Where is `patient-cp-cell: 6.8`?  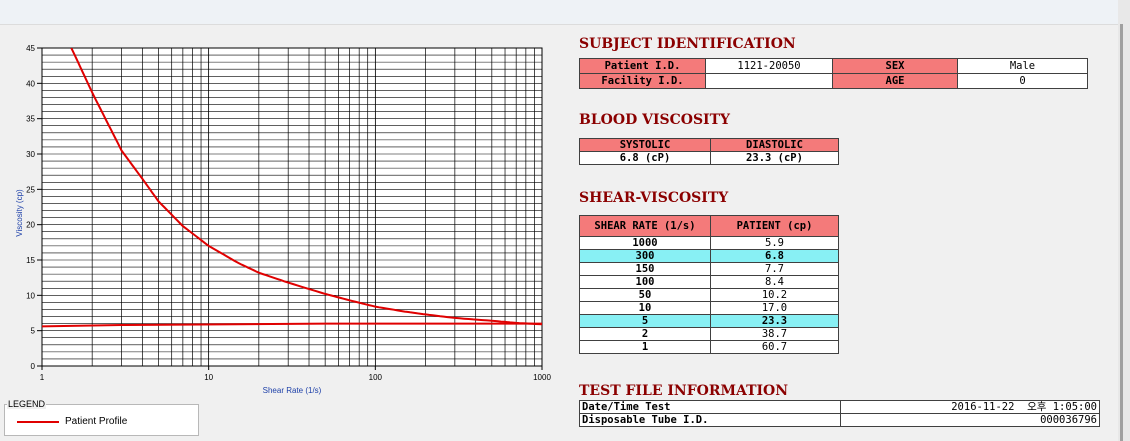
patient-cp-cell: 6.8 is located at coordinates (774, 256).